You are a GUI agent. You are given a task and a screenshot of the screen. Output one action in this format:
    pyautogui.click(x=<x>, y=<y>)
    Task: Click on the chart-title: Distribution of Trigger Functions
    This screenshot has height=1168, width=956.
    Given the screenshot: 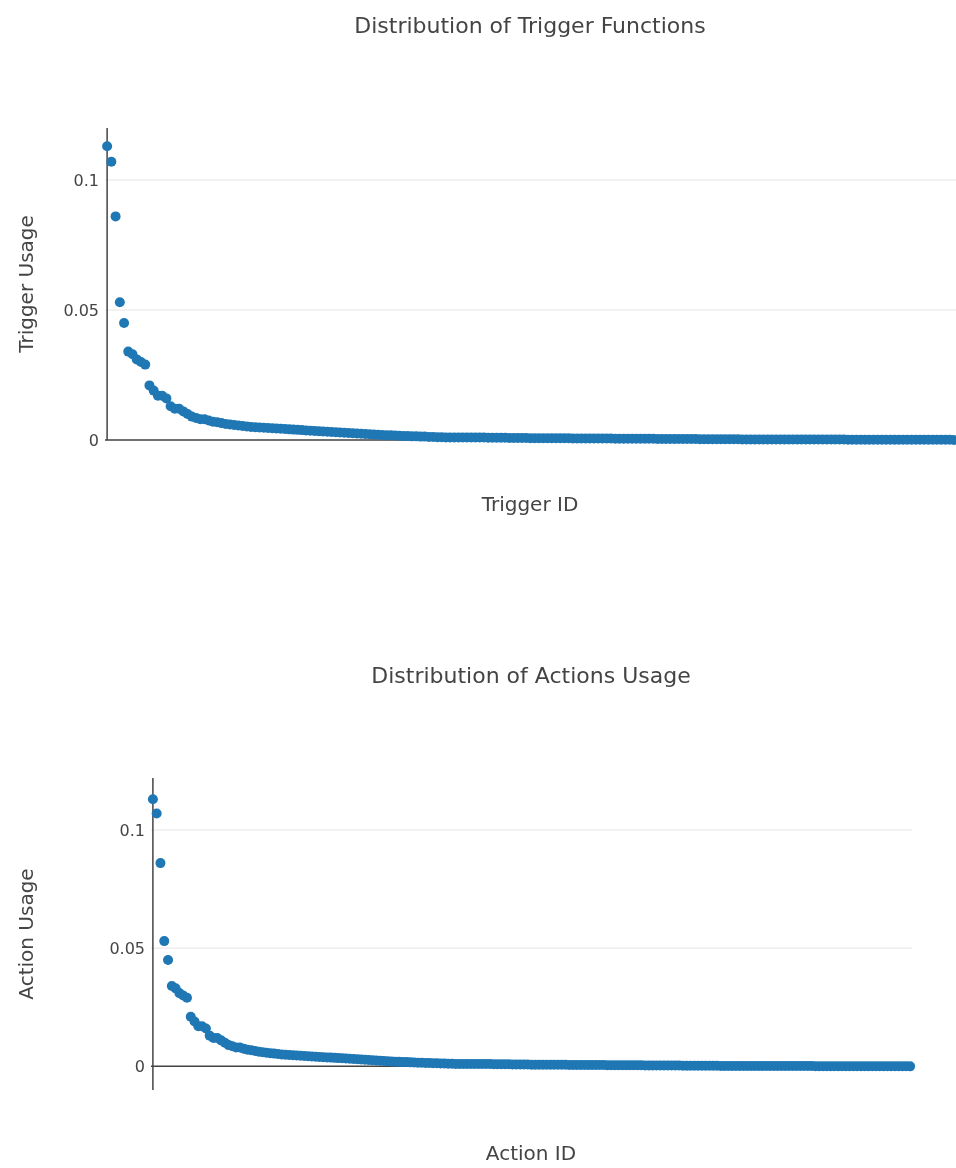 What is the action you would take?
    pyautogui.click(x=530, y=25)
    